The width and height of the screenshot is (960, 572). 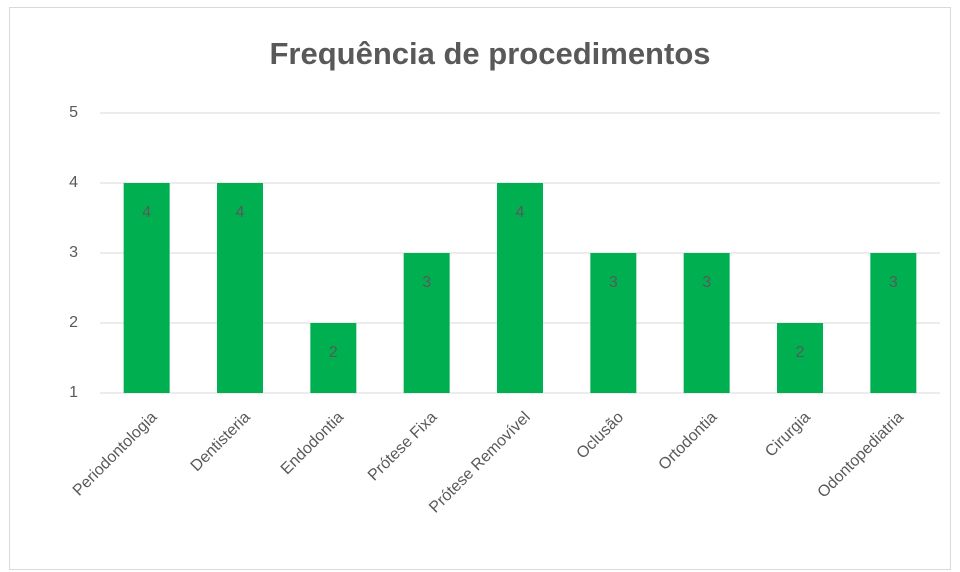 What do you see at coordinates (73, 112) in the screenshot?
I see `y-tick-label: 5` at bounding box center [73, 112].